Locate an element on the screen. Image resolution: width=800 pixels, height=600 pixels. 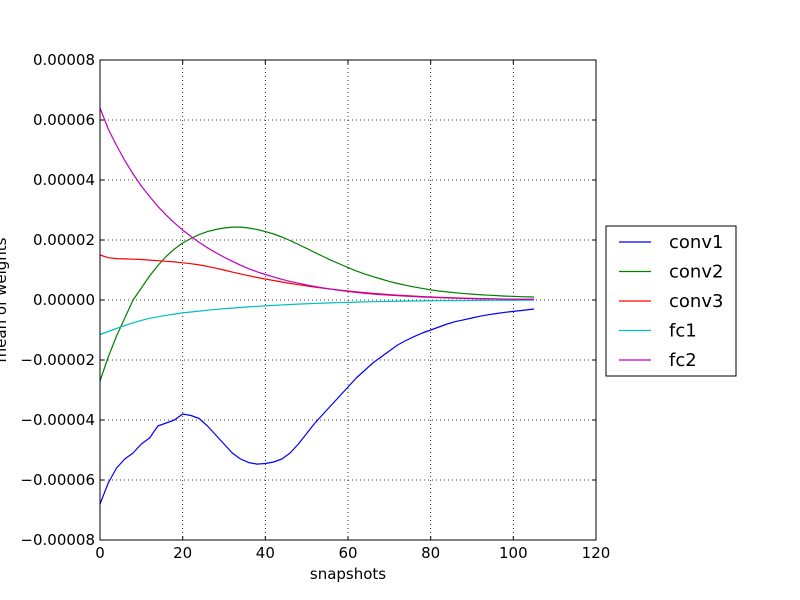
x-tick-label: 0 is located at coordinates (100, 553).